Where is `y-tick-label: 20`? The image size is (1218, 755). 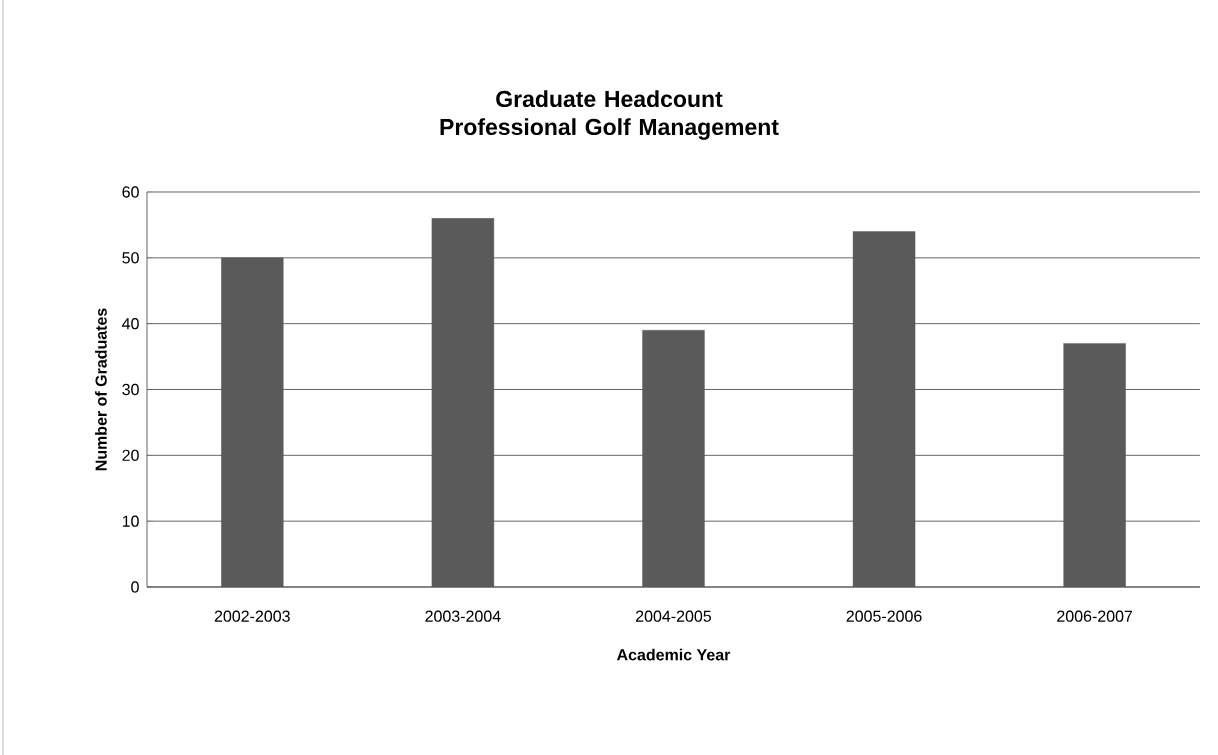 y-tick-label: 20 is located at coordinates (130, 455).